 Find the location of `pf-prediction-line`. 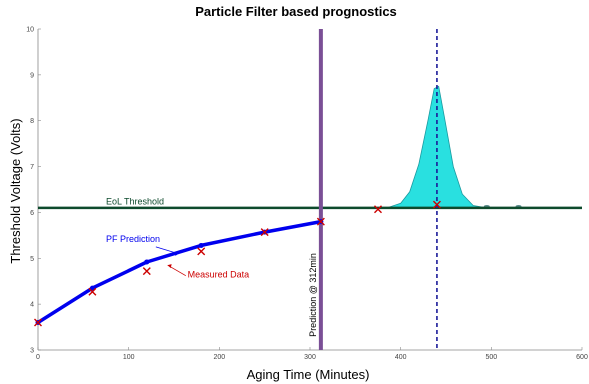

pf-prediction-line is located at coordinates (179, 271).